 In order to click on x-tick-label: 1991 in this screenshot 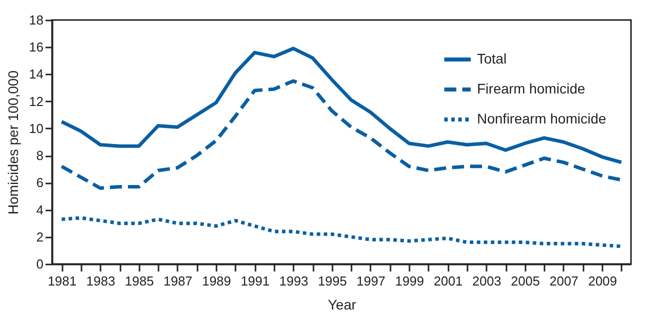, I will do `click(255, 281)`.